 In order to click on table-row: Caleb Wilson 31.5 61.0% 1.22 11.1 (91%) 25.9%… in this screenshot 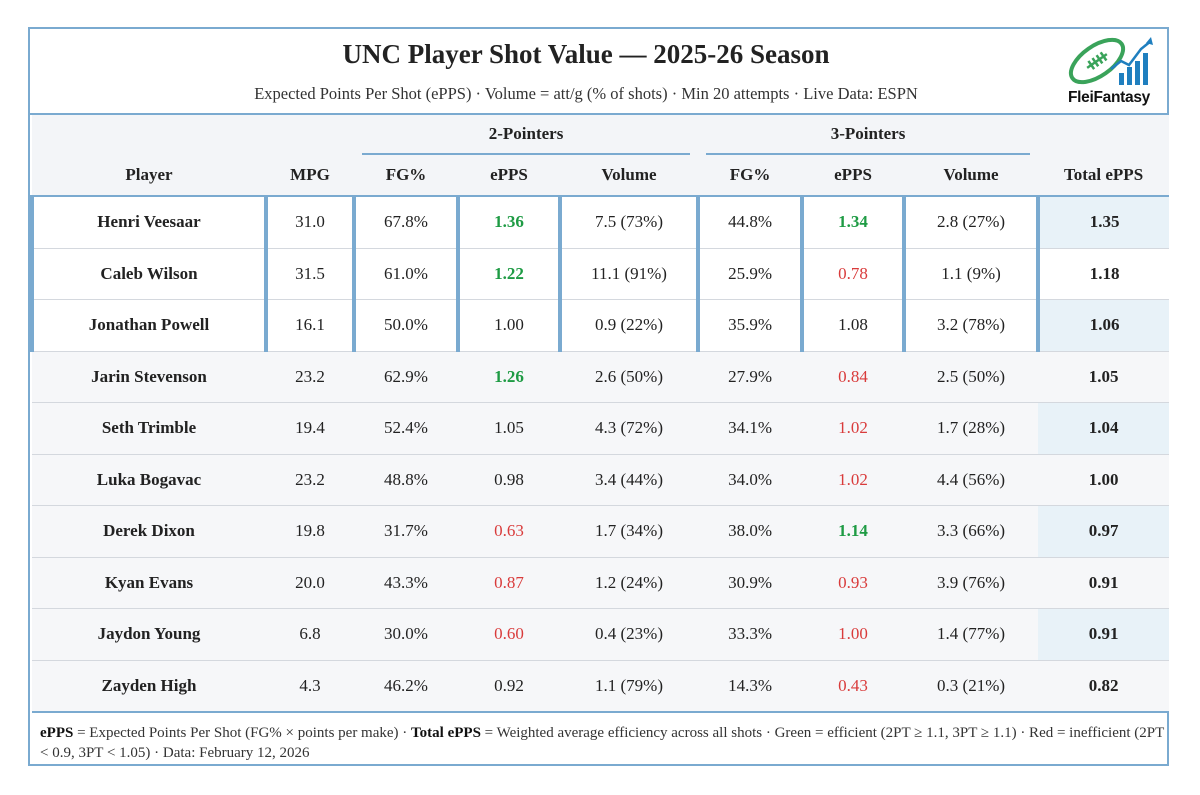, I will do `click(600, 274)`.